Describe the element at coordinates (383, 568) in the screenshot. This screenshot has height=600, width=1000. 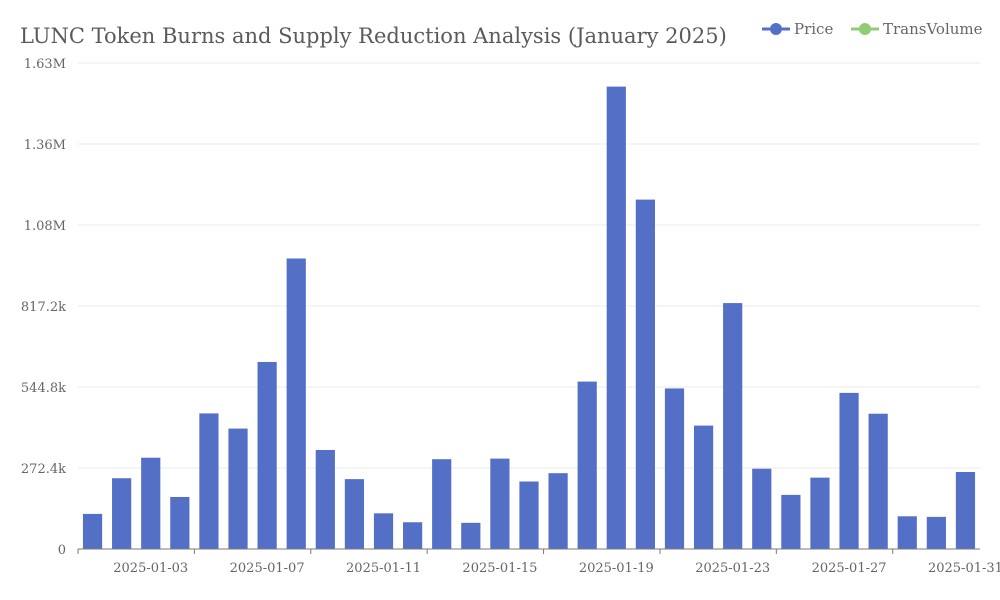
I see `x-tick-label: 2025-01-11` at that location.